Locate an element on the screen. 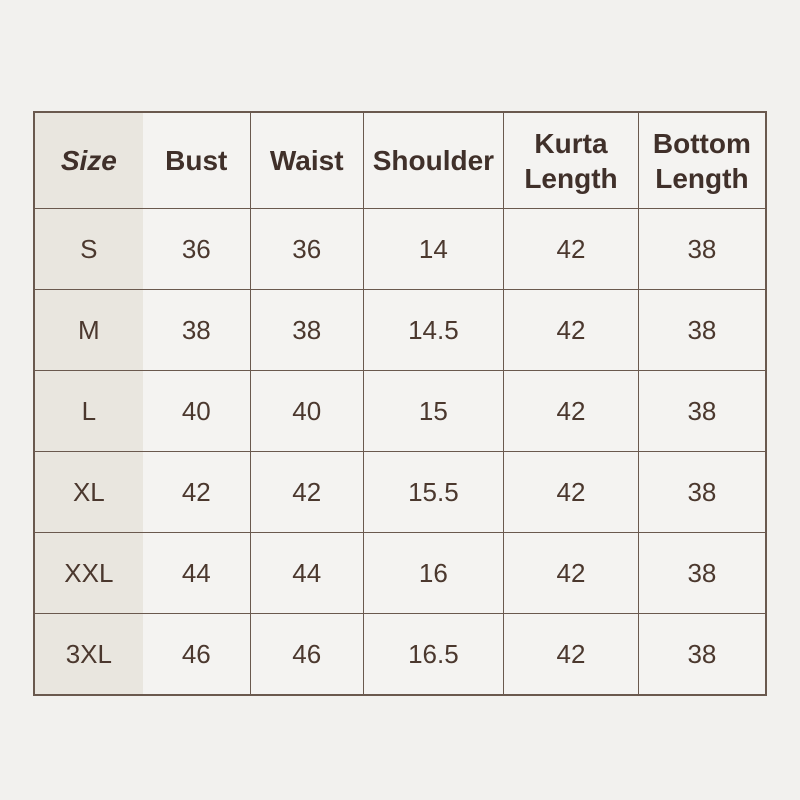 This screenshot has width=800, height=800. table-row: XL 42 42 15.5 42 38 is located at coordinates (400, 492).